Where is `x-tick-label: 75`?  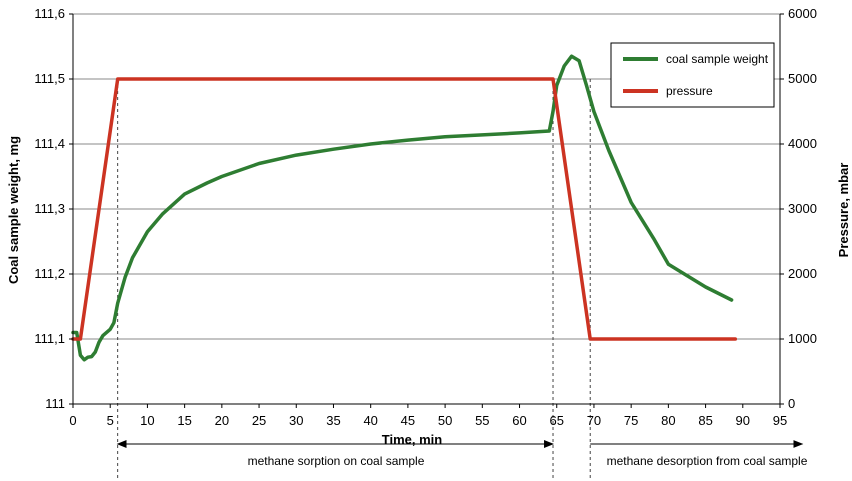
x-tick-label: 75 is located at coordinates (631, 420).